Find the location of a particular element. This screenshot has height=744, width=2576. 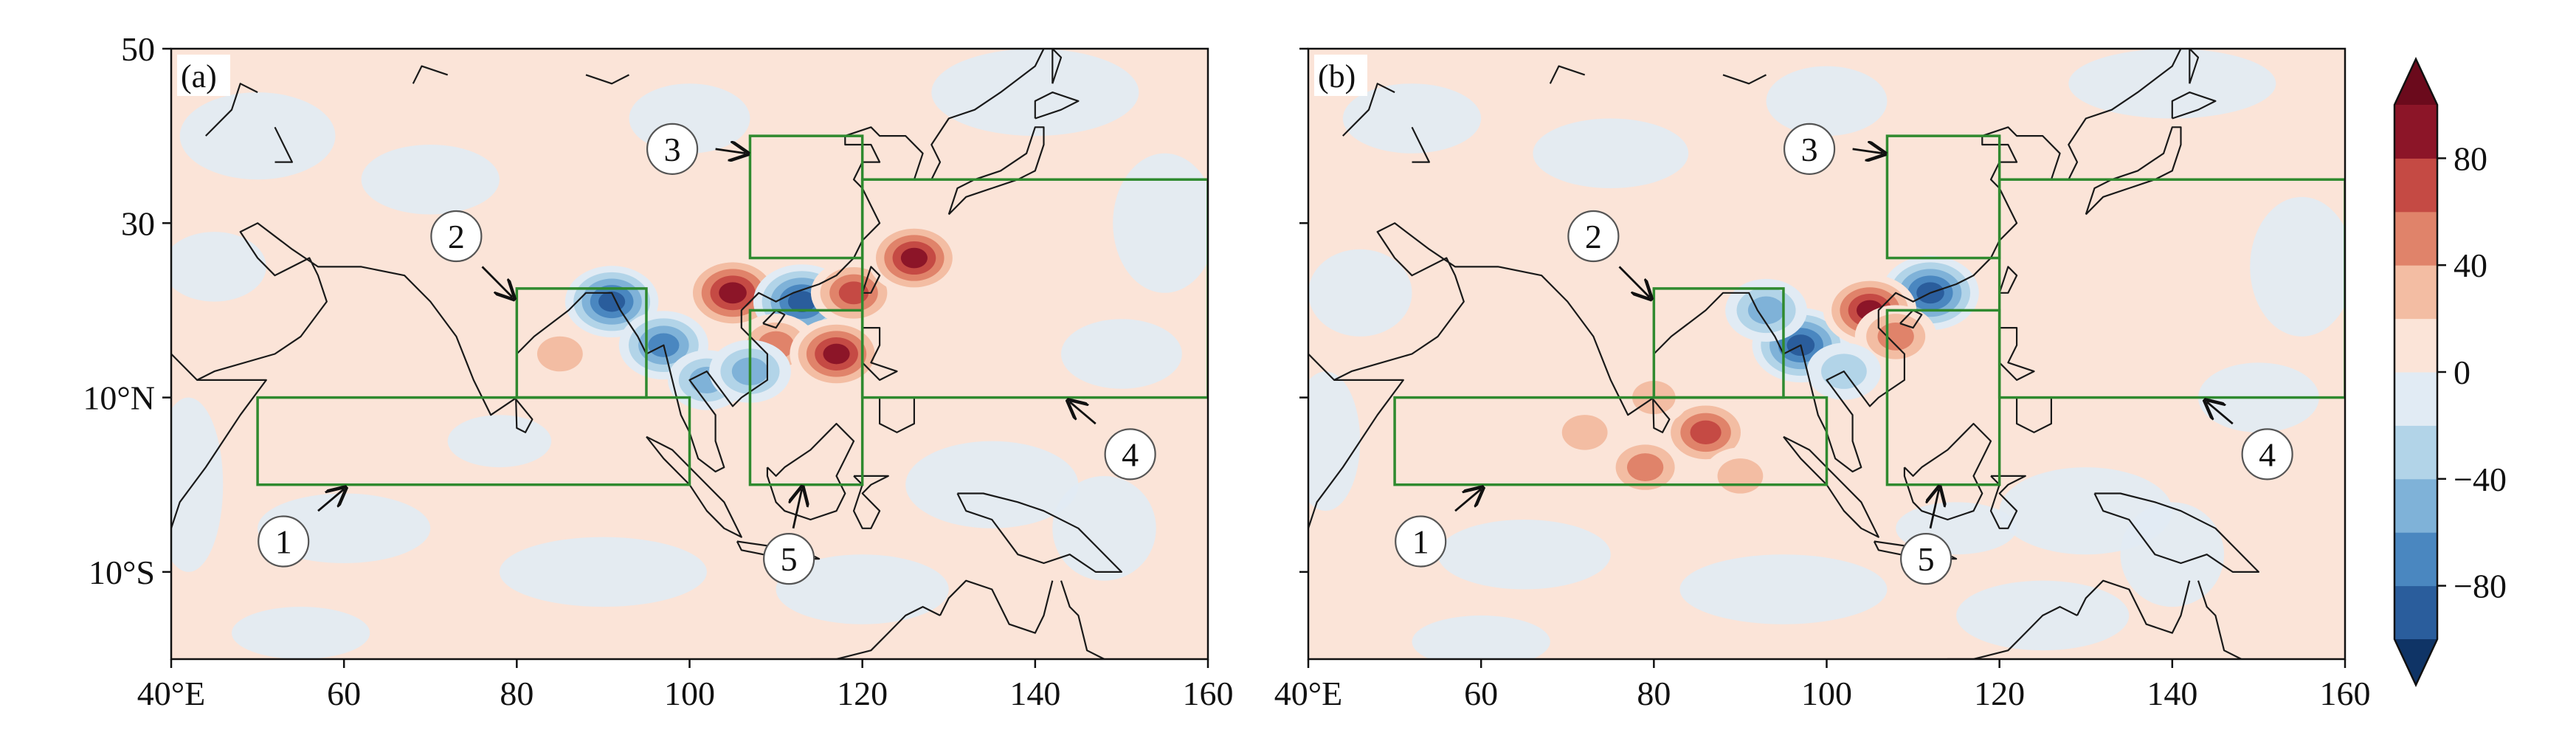

colorbar-extend-high is located at coordinates (2415, 82).